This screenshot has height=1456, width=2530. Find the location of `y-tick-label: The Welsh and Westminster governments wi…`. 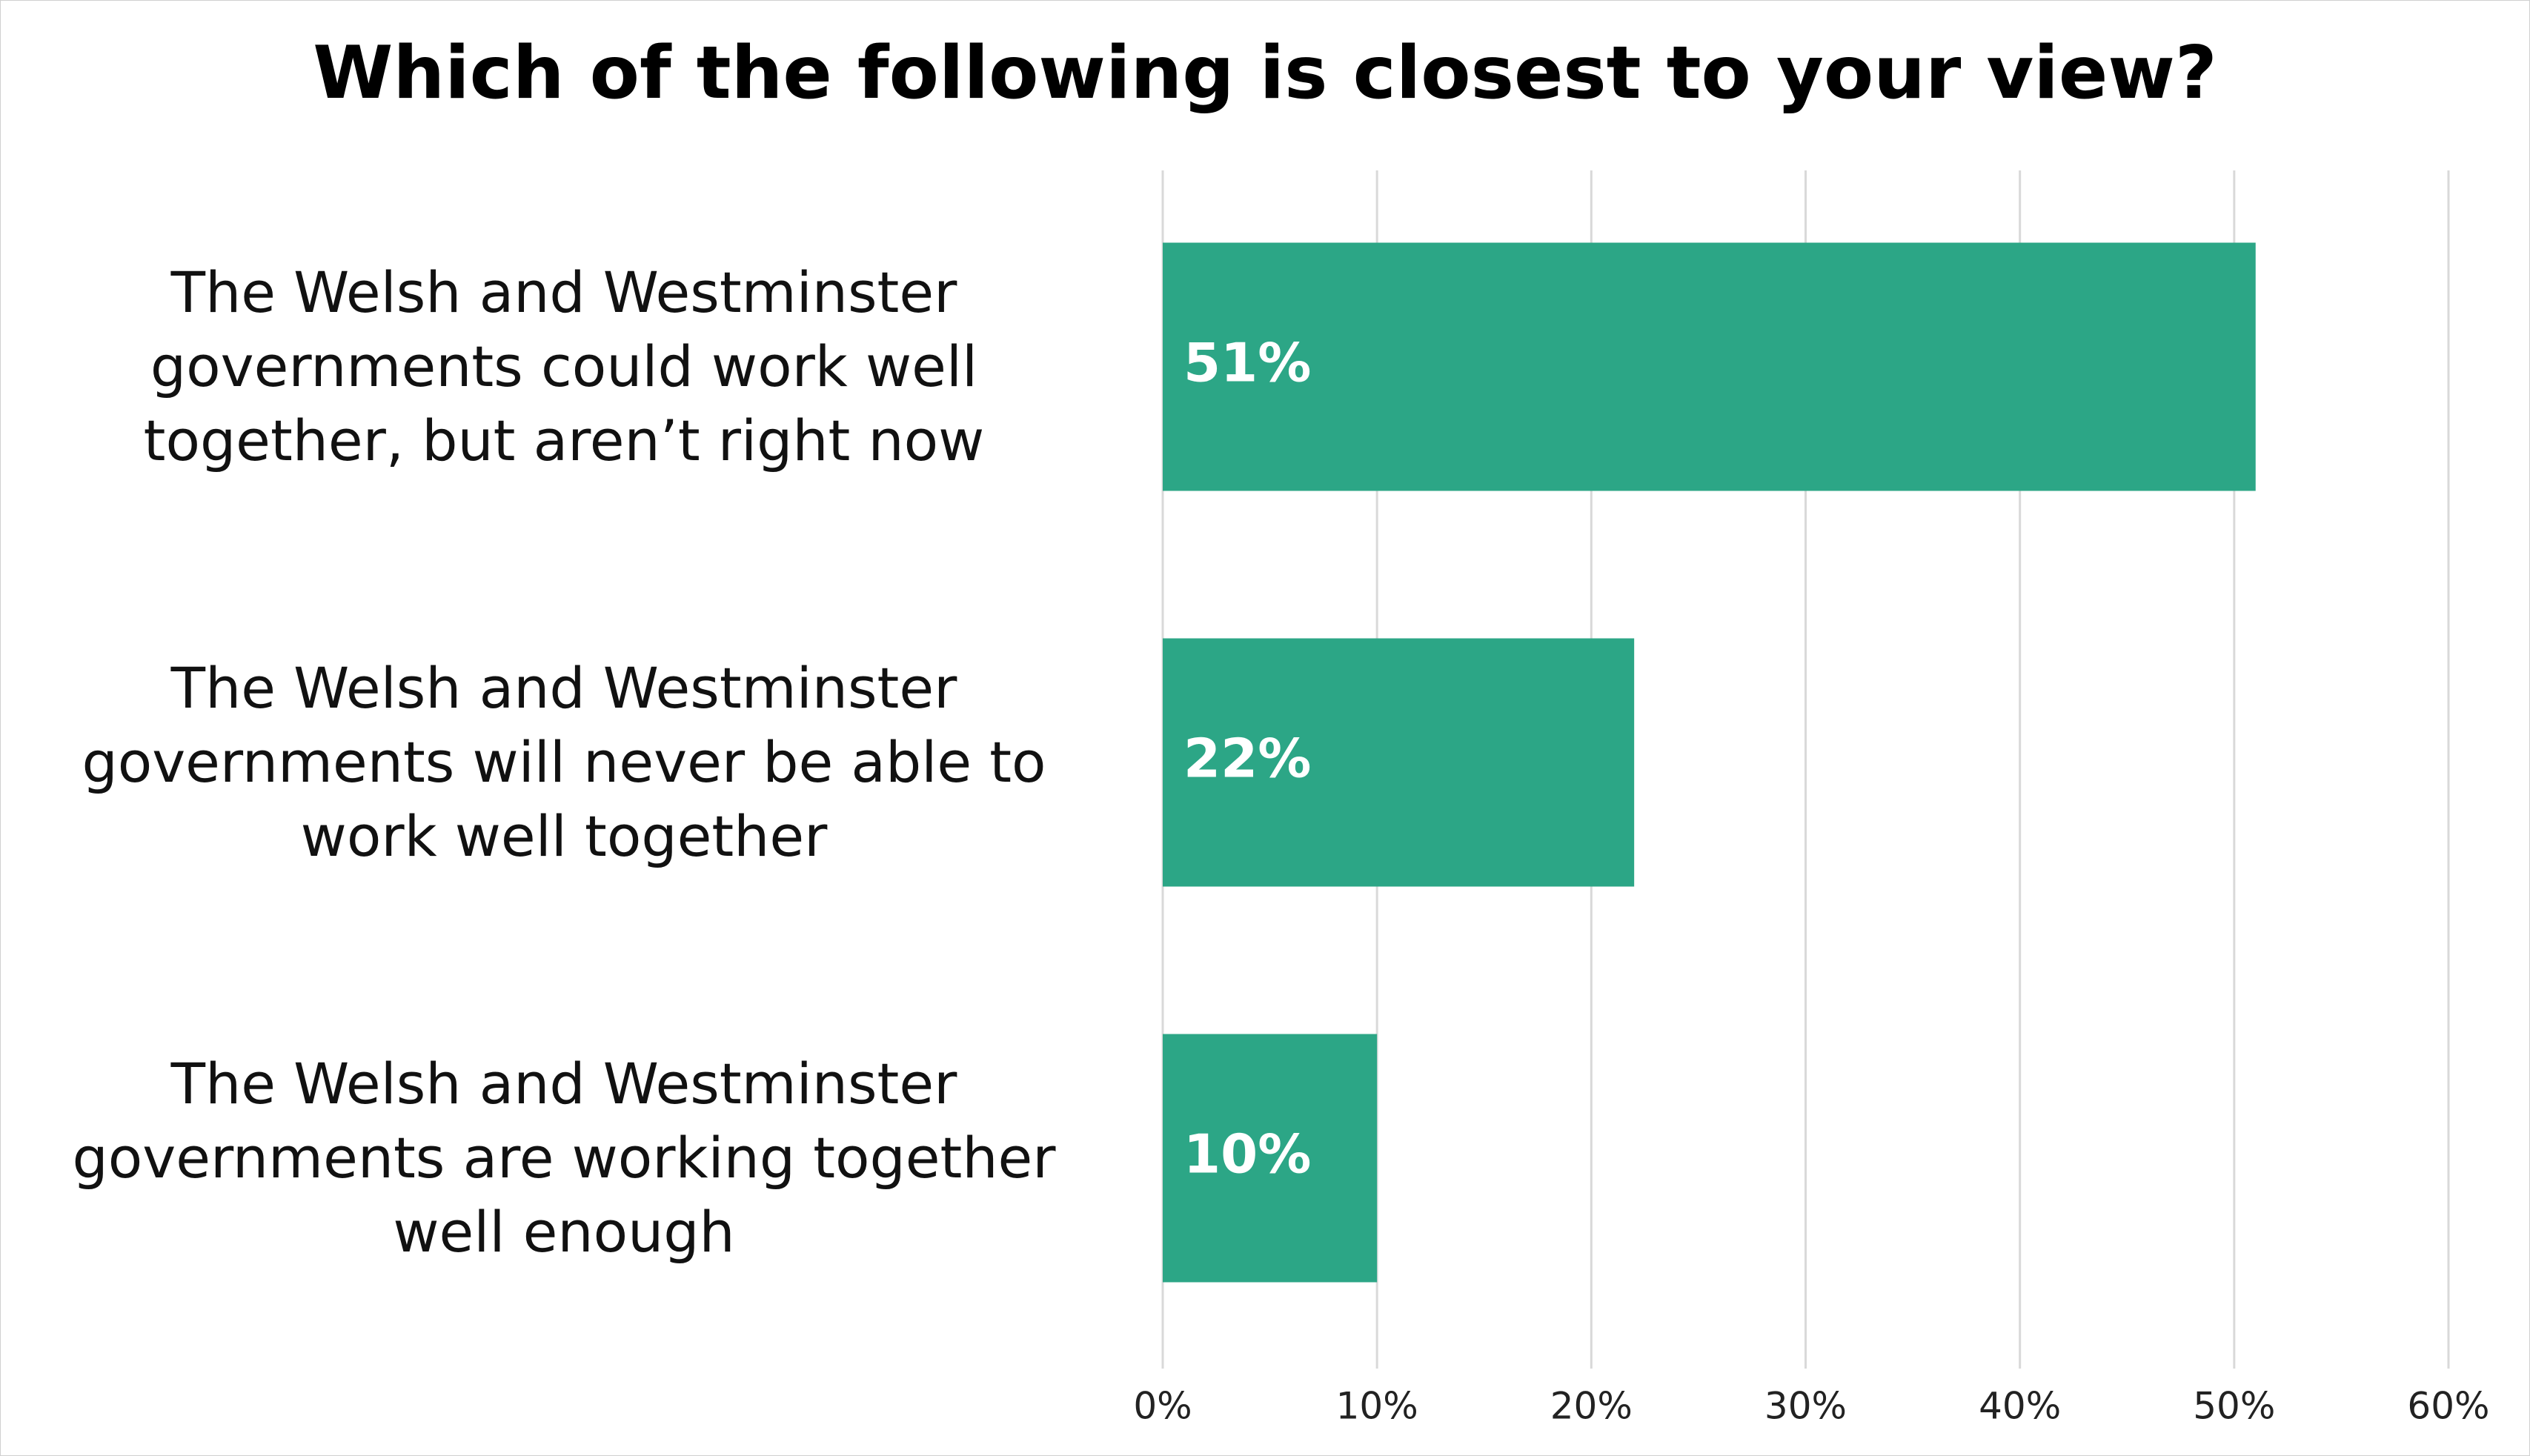

y-tick-label: The Welsh and Westminster governments wi… is located at coordinates (564, 762).